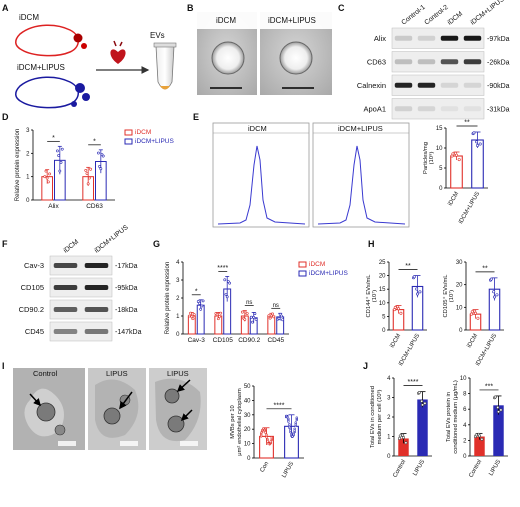  I want to click on red-vesicle, so click(78, 38).